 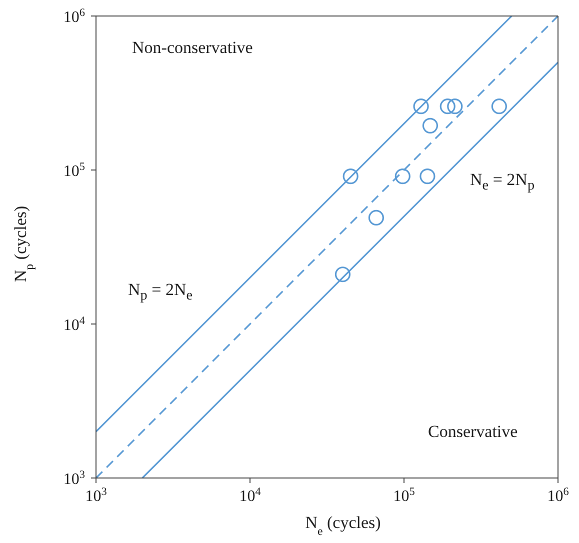 I want to click on x-tick-label: 10$^{4}$, so click(x=250, y=495).